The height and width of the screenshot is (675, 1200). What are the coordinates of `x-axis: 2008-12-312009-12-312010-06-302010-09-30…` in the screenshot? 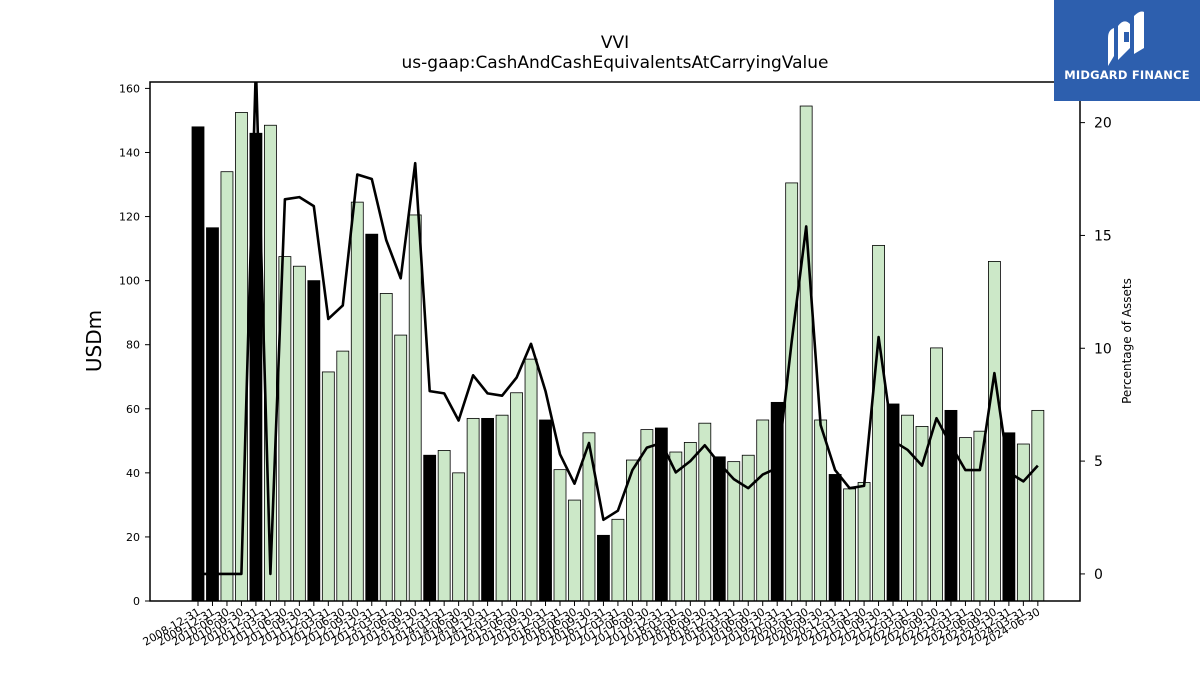 It's located at (591, 625).